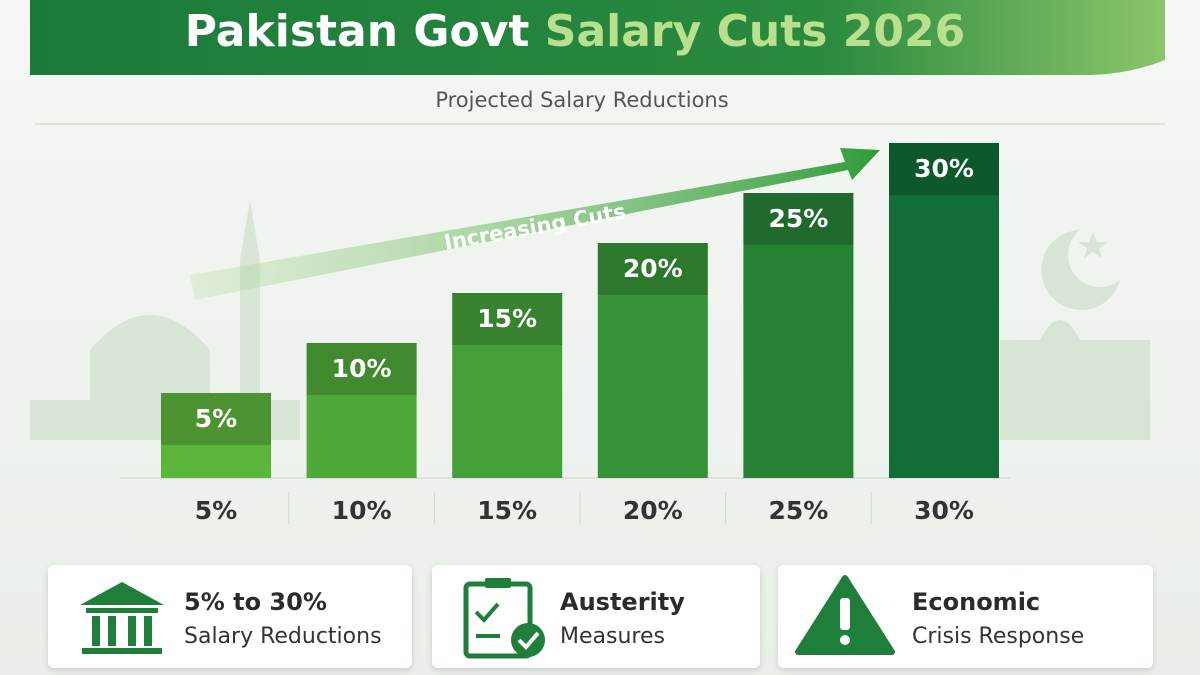 The width and height of the screenshot is (1200, 675). I want to click on card-line: Economic, so click(976, 602).